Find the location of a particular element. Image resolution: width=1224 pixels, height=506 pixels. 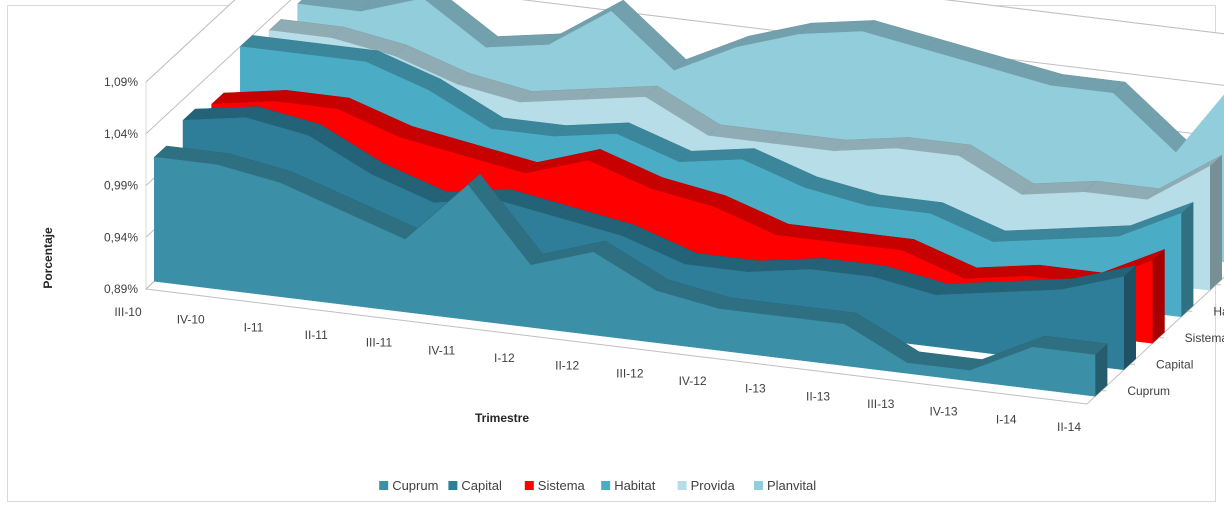

x-tick-label: IV-13 is located at coordinates (944, 412).